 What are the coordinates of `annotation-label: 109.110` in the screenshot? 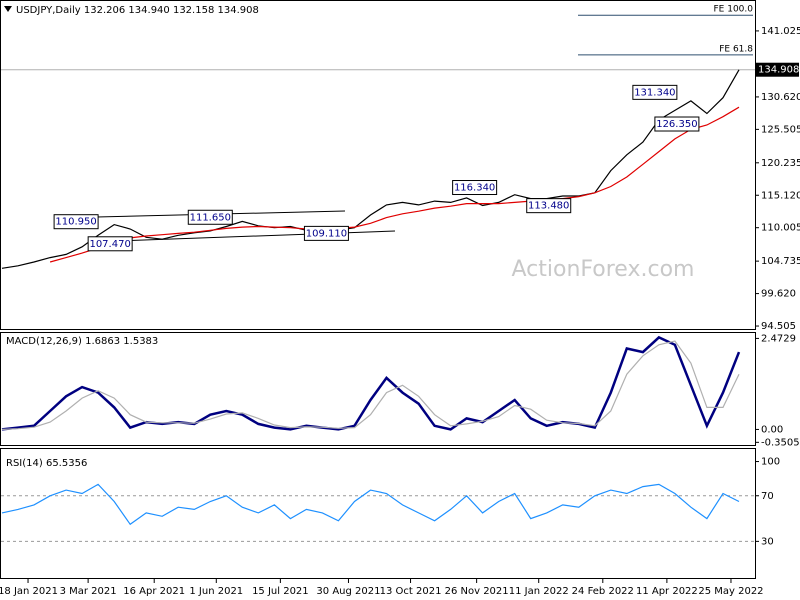 It's located at (326, 233).